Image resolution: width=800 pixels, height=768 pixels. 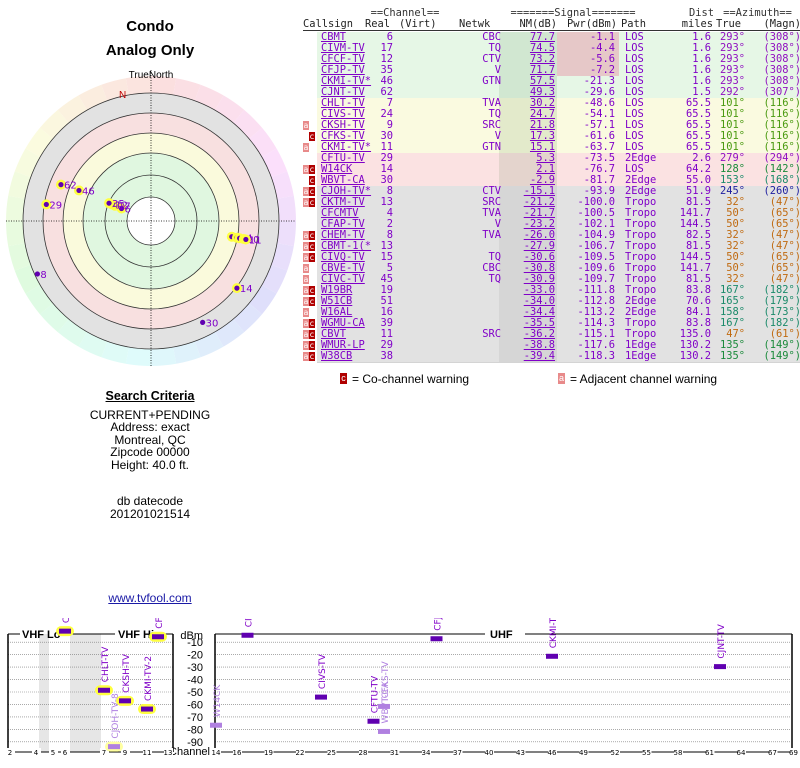 I want to click on x-tick-label: 69, so click(x=793, y=753).